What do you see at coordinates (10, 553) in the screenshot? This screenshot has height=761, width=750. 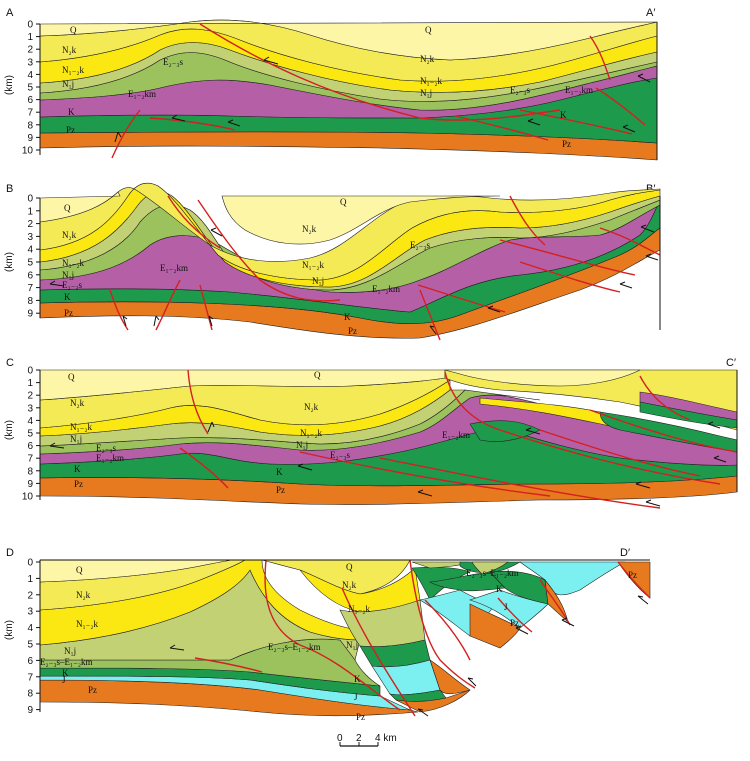 I see `section-left-label: D` at bounding box center [10, 553].